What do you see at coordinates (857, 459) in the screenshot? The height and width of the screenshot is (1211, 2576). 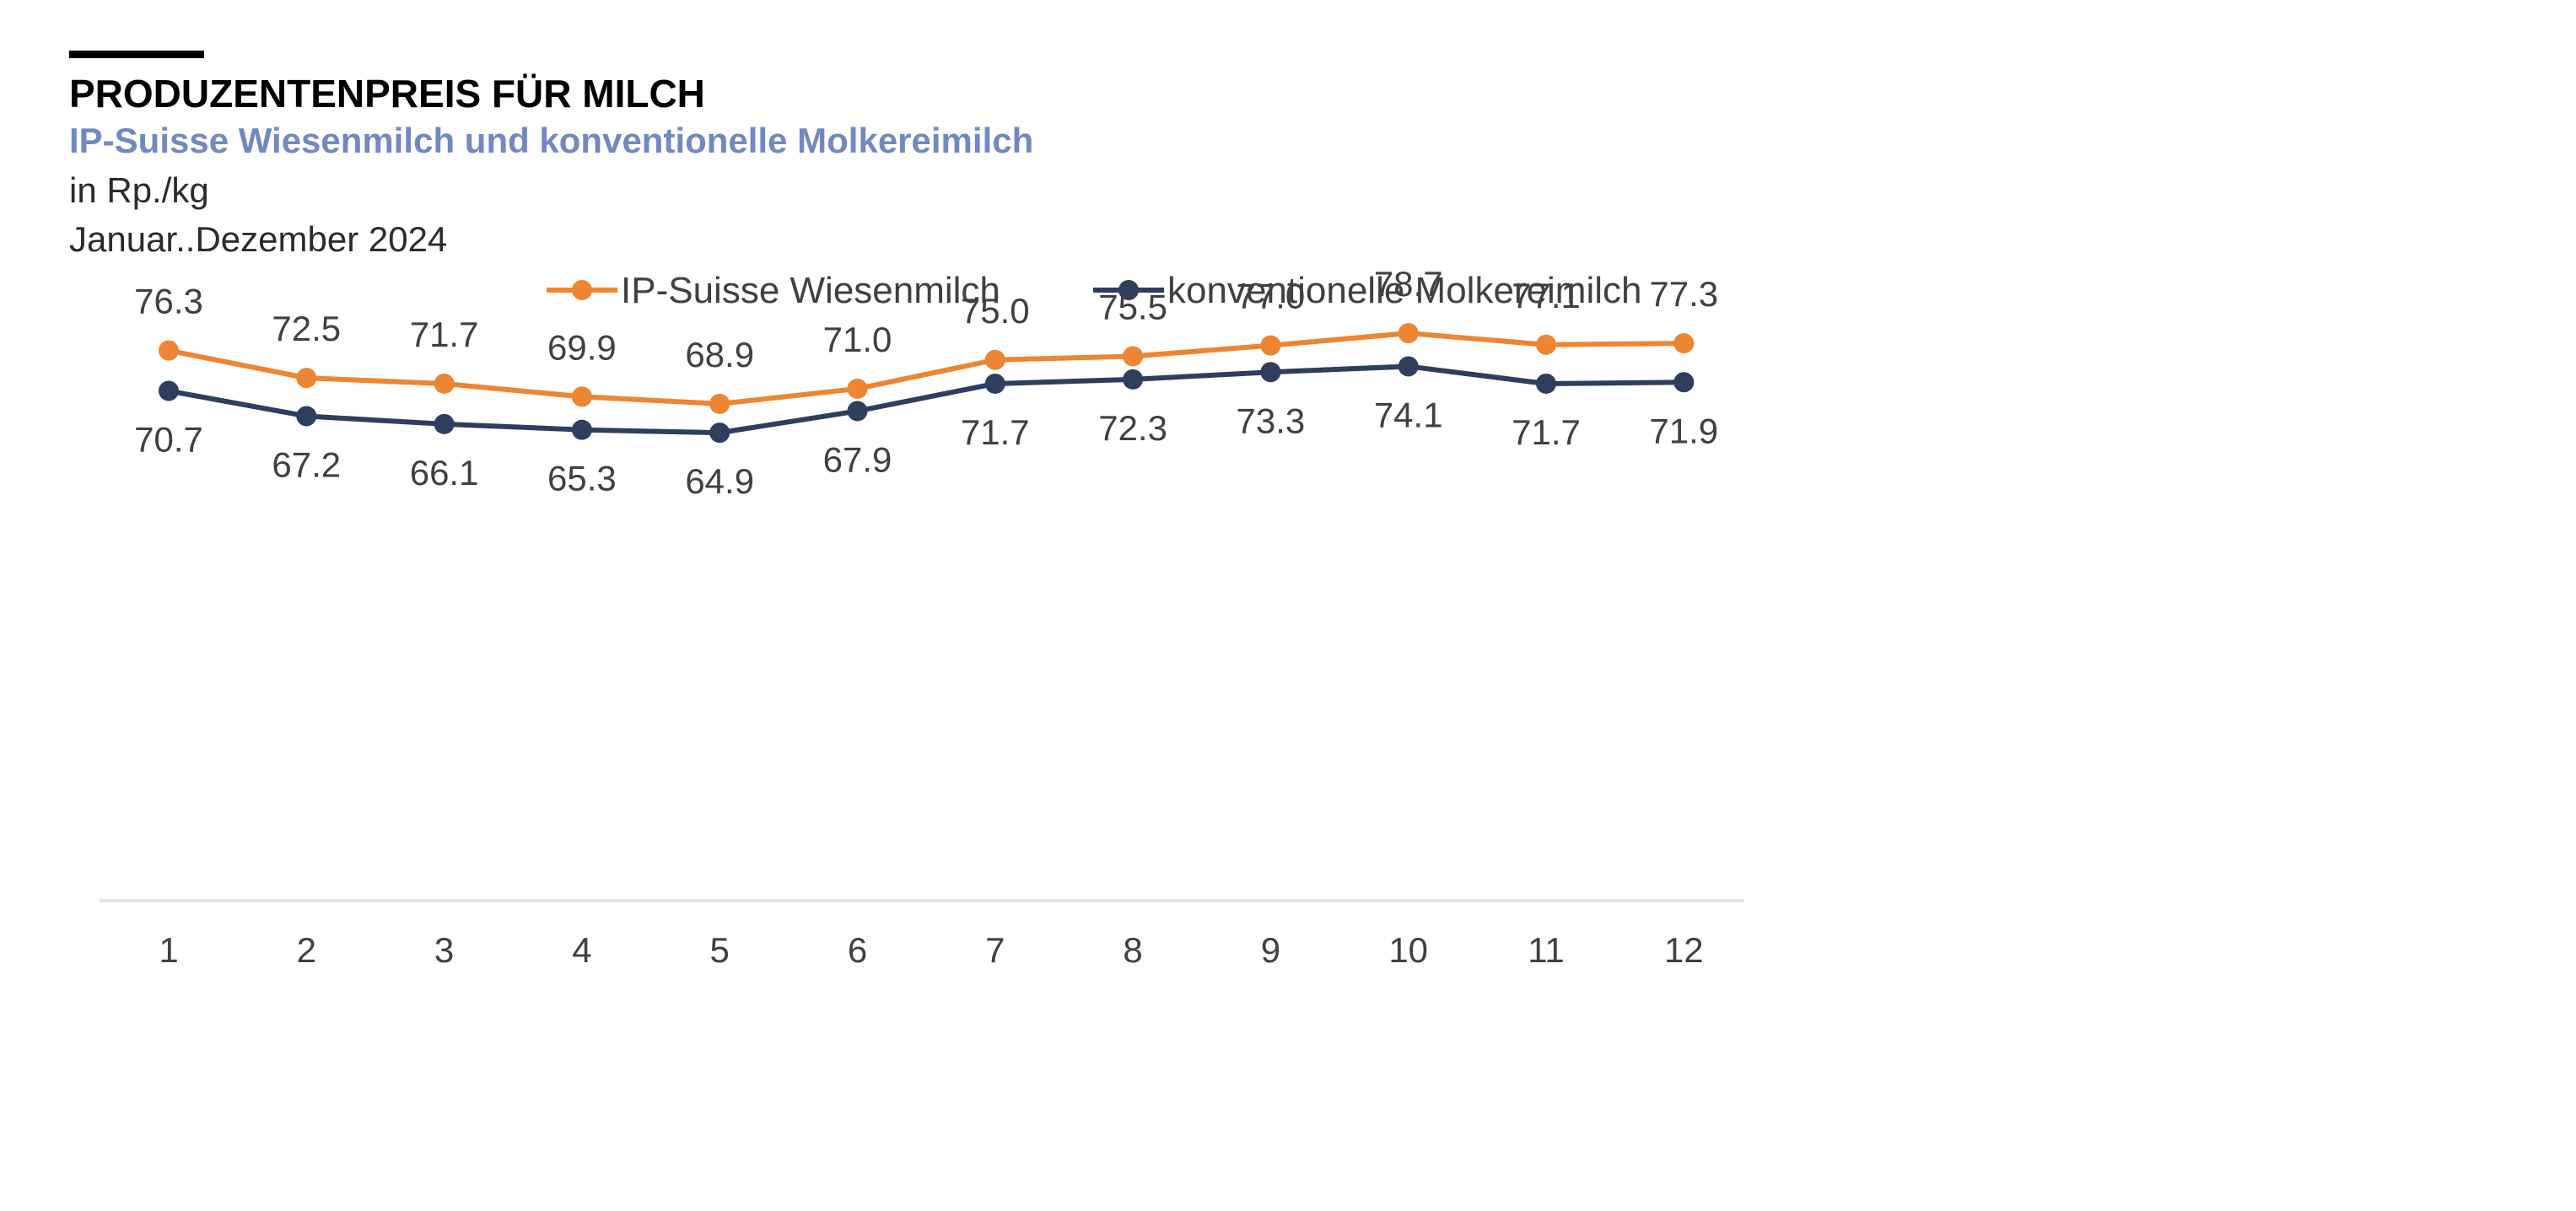 I see `data-label: 67.9` at bounding box center [857, 459].